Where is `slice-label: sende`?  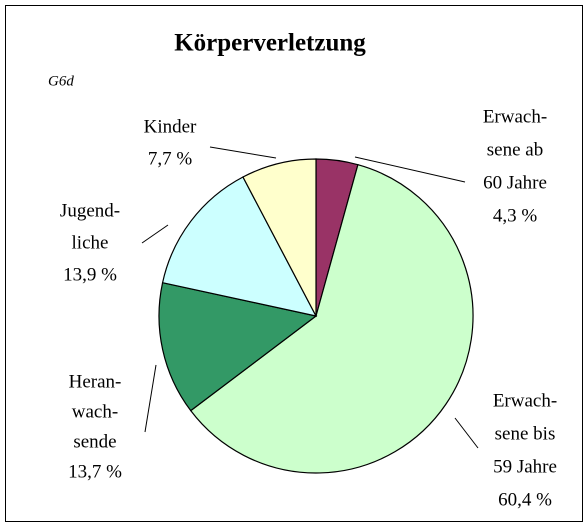
slice-label: sende is located at coordinates (94, 441).